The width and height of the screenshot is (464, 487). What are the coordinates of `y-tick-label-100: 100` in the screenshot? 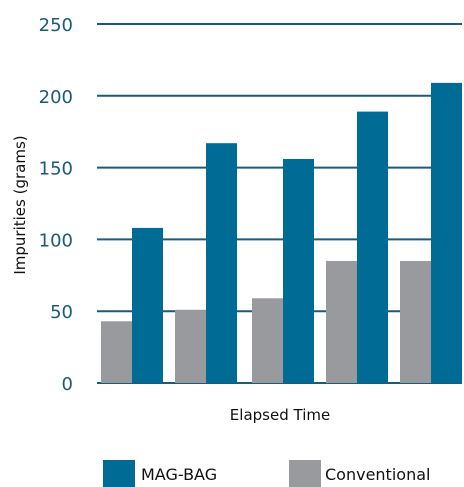 It's located at (56, 240).